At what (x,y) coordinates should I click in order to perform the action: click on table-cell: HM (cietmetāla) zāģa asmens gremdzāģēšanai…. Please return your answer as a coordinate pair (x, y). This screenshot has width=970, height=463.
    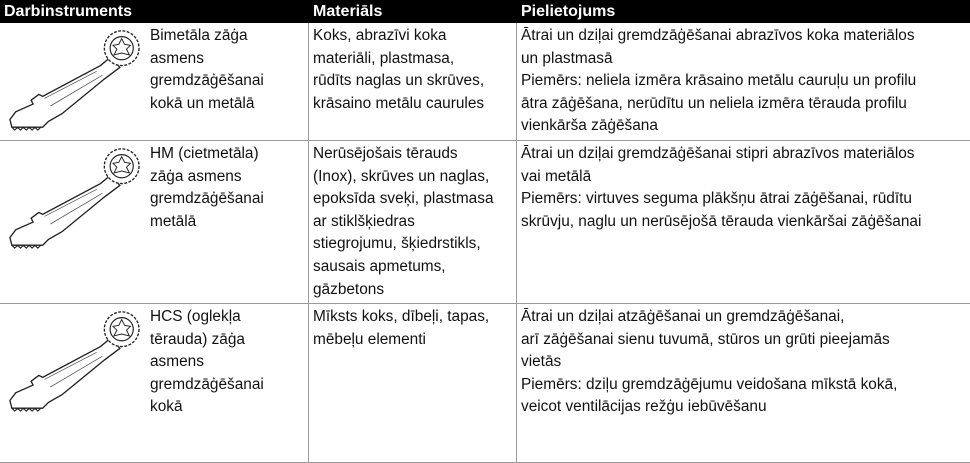
    Looking at the image, I should click on (207, 188).